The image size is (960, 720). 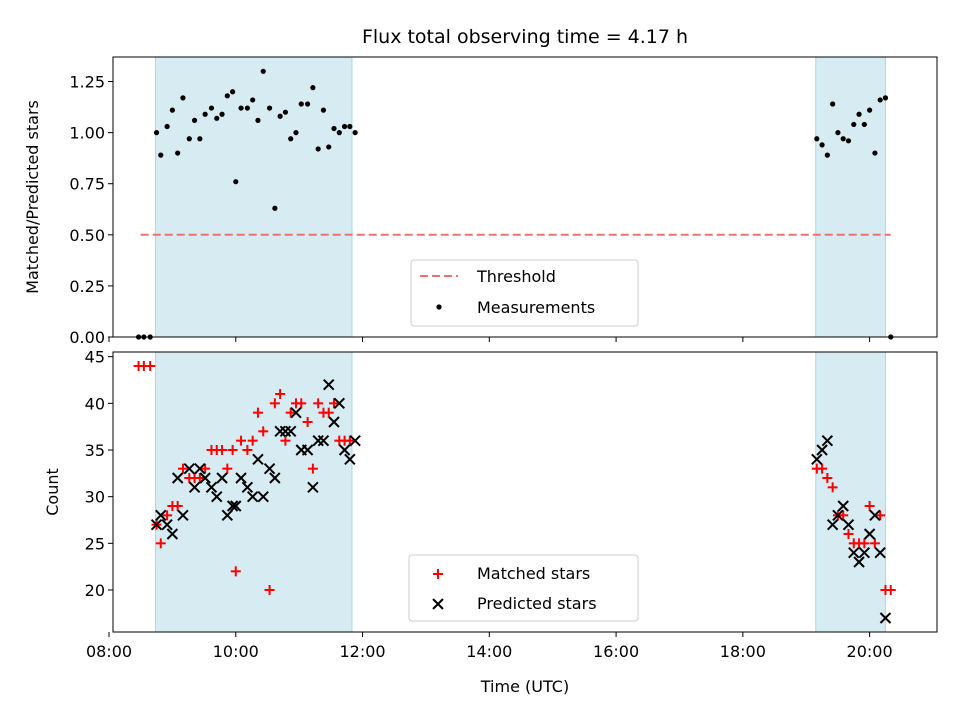 What do you see at coordinates (439, 307) in the screenshot?
I see `legend-measurement-swatch` at bounding box center [439, 307].